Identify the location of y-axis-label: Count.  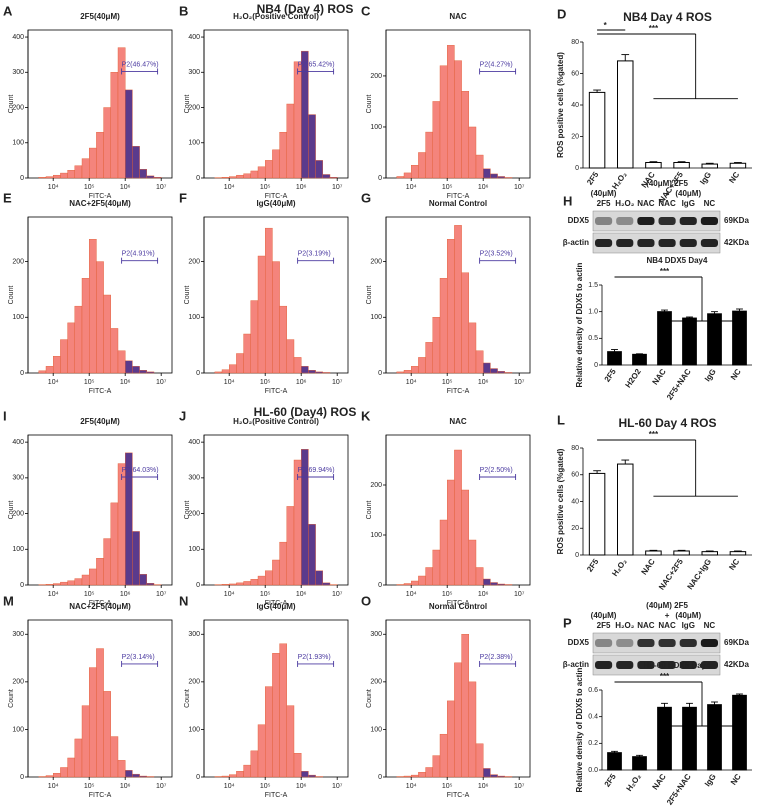
(11, 104).